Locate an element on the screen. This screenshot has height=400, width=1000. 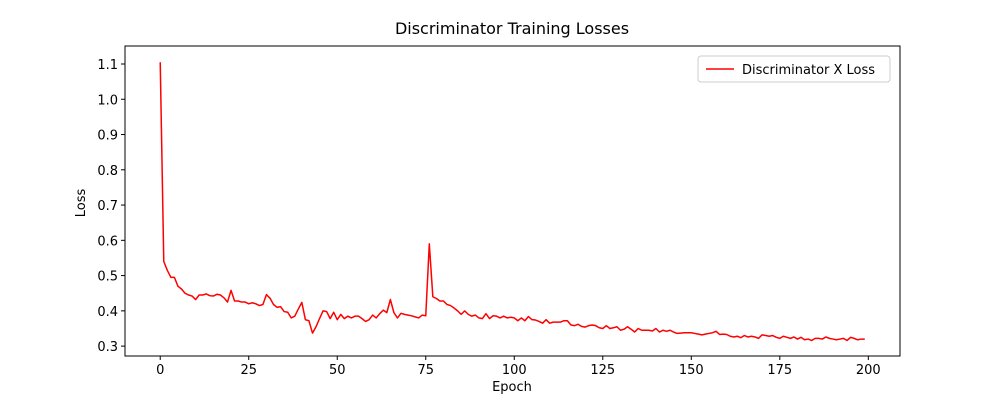
chart-title: Discriminator Training Losses is located at coordinates (512, 28).